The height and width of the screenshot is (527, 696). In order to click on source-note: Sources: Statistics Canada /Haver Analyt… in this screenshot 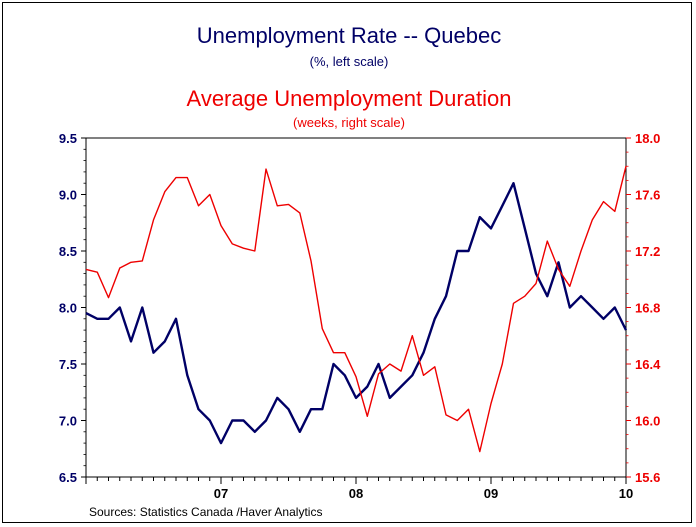, I will do `click(205, 512)`.